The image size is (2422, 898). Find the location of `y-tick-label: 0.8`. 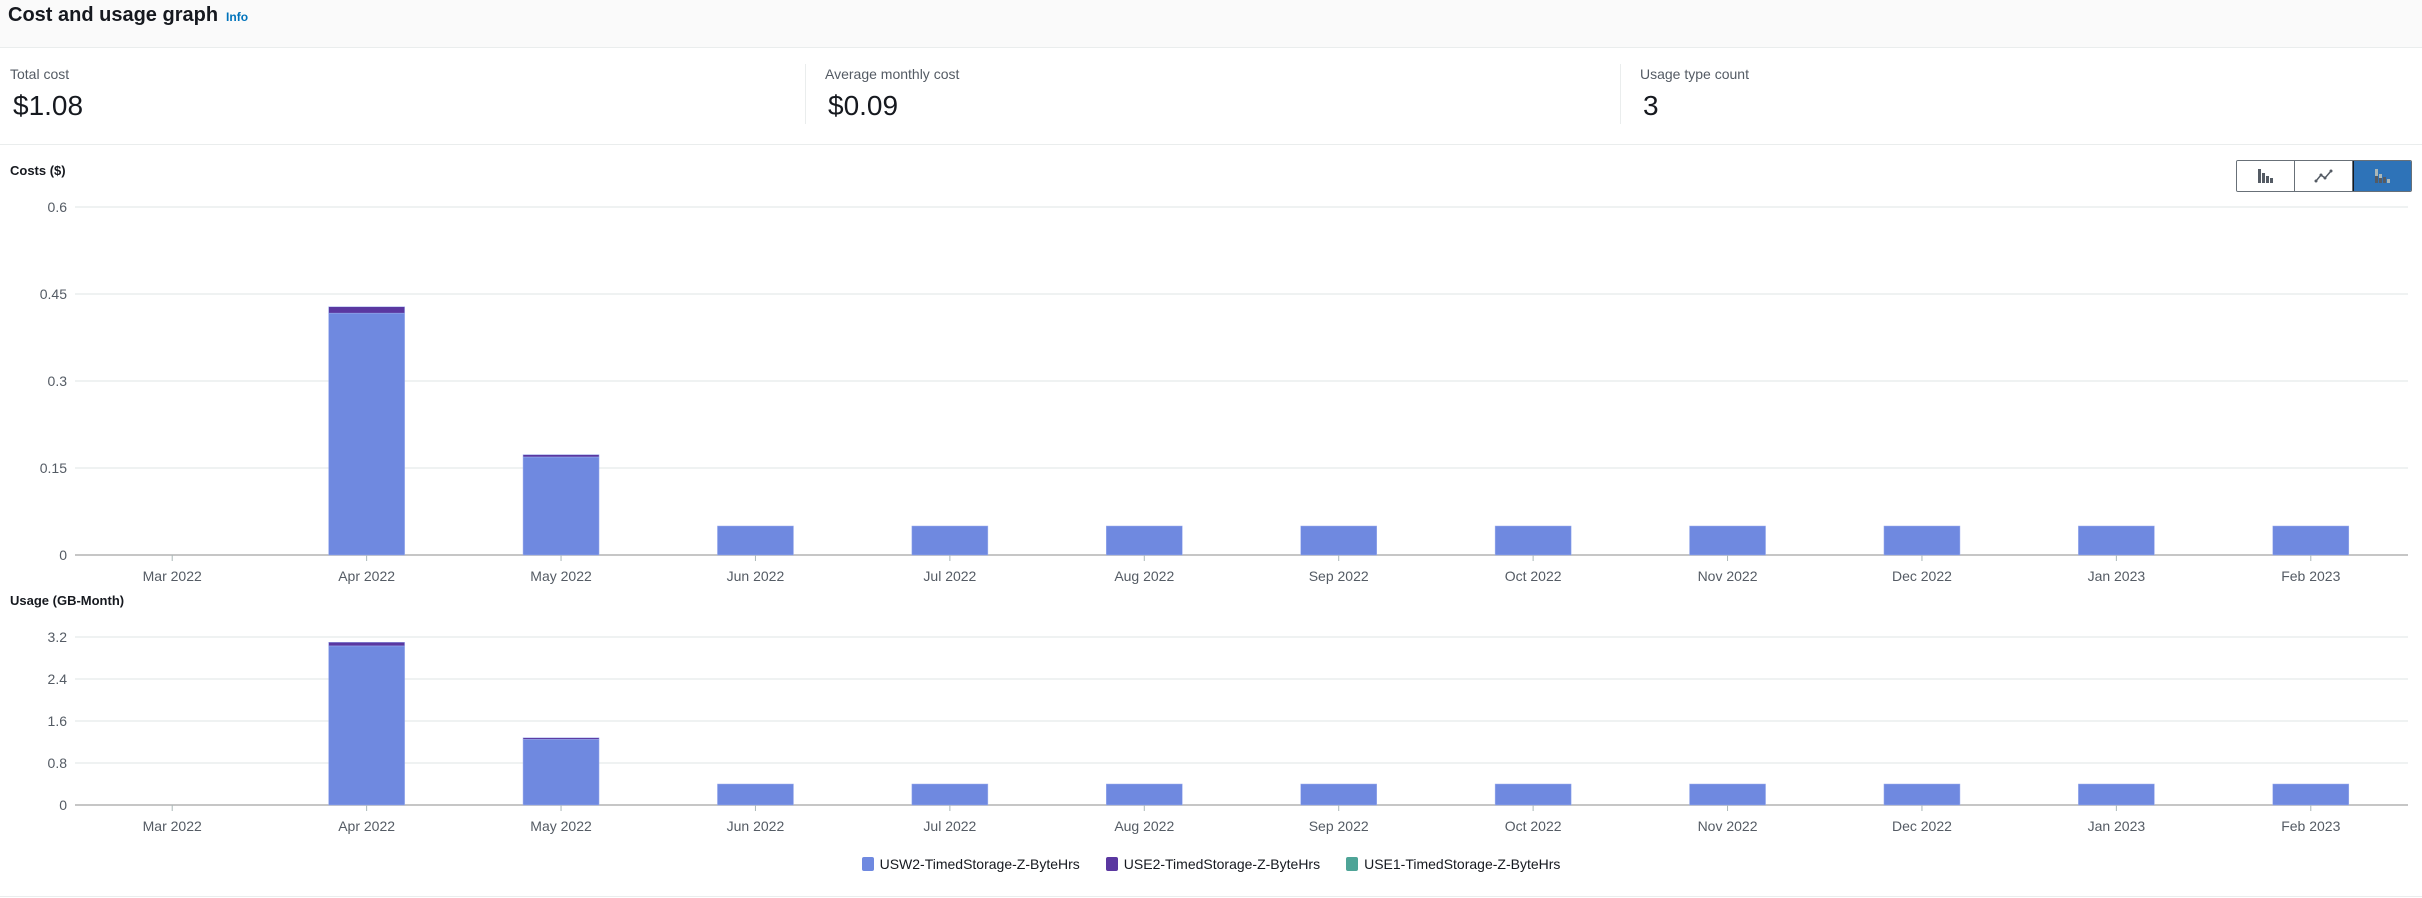

y-tick-label: 0.8 is located at coordinates (58, 763).